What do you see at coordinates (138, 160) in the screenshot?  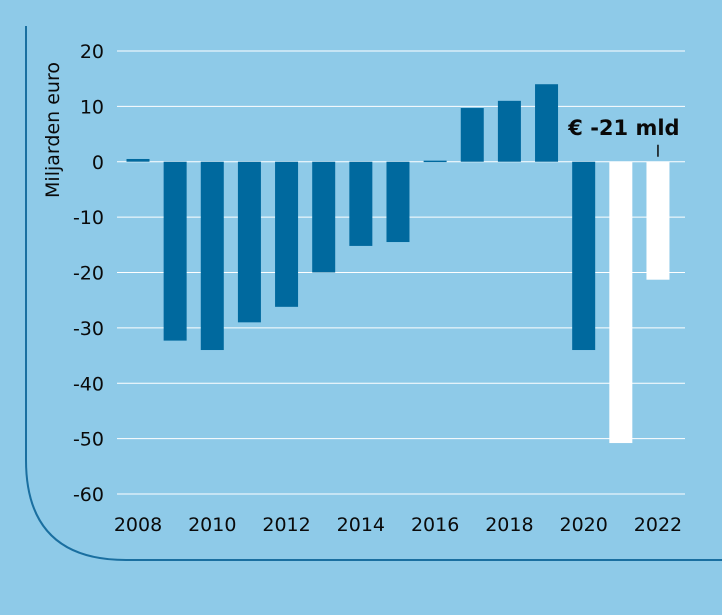 I see `bar-2008` at bounding box center [138, 160].